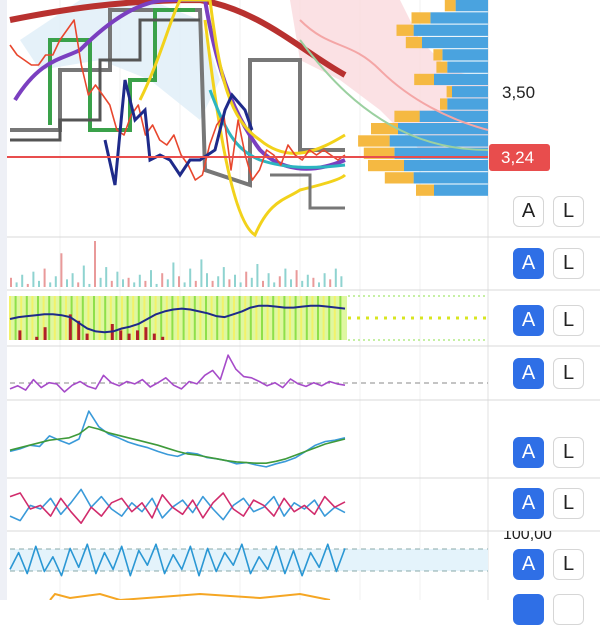 The width and height of the screenshot is (600, 625). What do you see at coordinates (528, 503) in the screenshot?
I see `panel-5-autoscale-button: A` at bounding box center [528, 503].